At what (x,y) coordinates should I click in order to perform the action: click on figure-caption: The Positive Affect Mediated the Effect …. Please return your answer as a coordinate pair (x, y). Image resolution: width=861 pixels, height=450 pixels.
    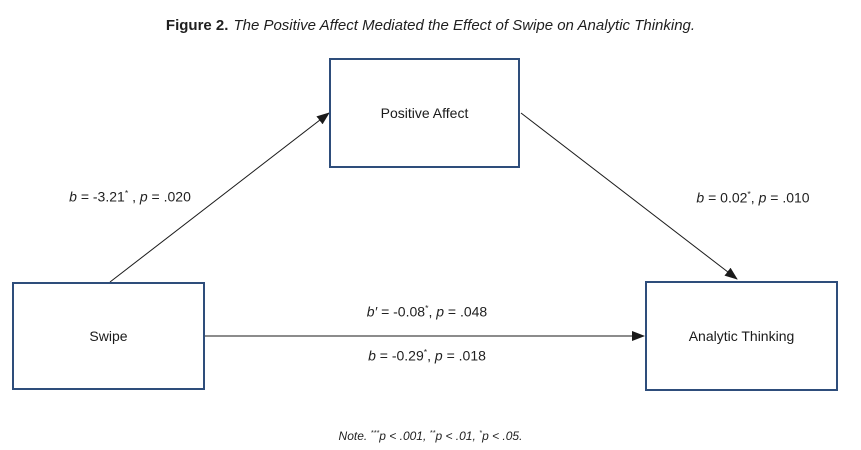
    Looking at the image, I should click on (464, 25).